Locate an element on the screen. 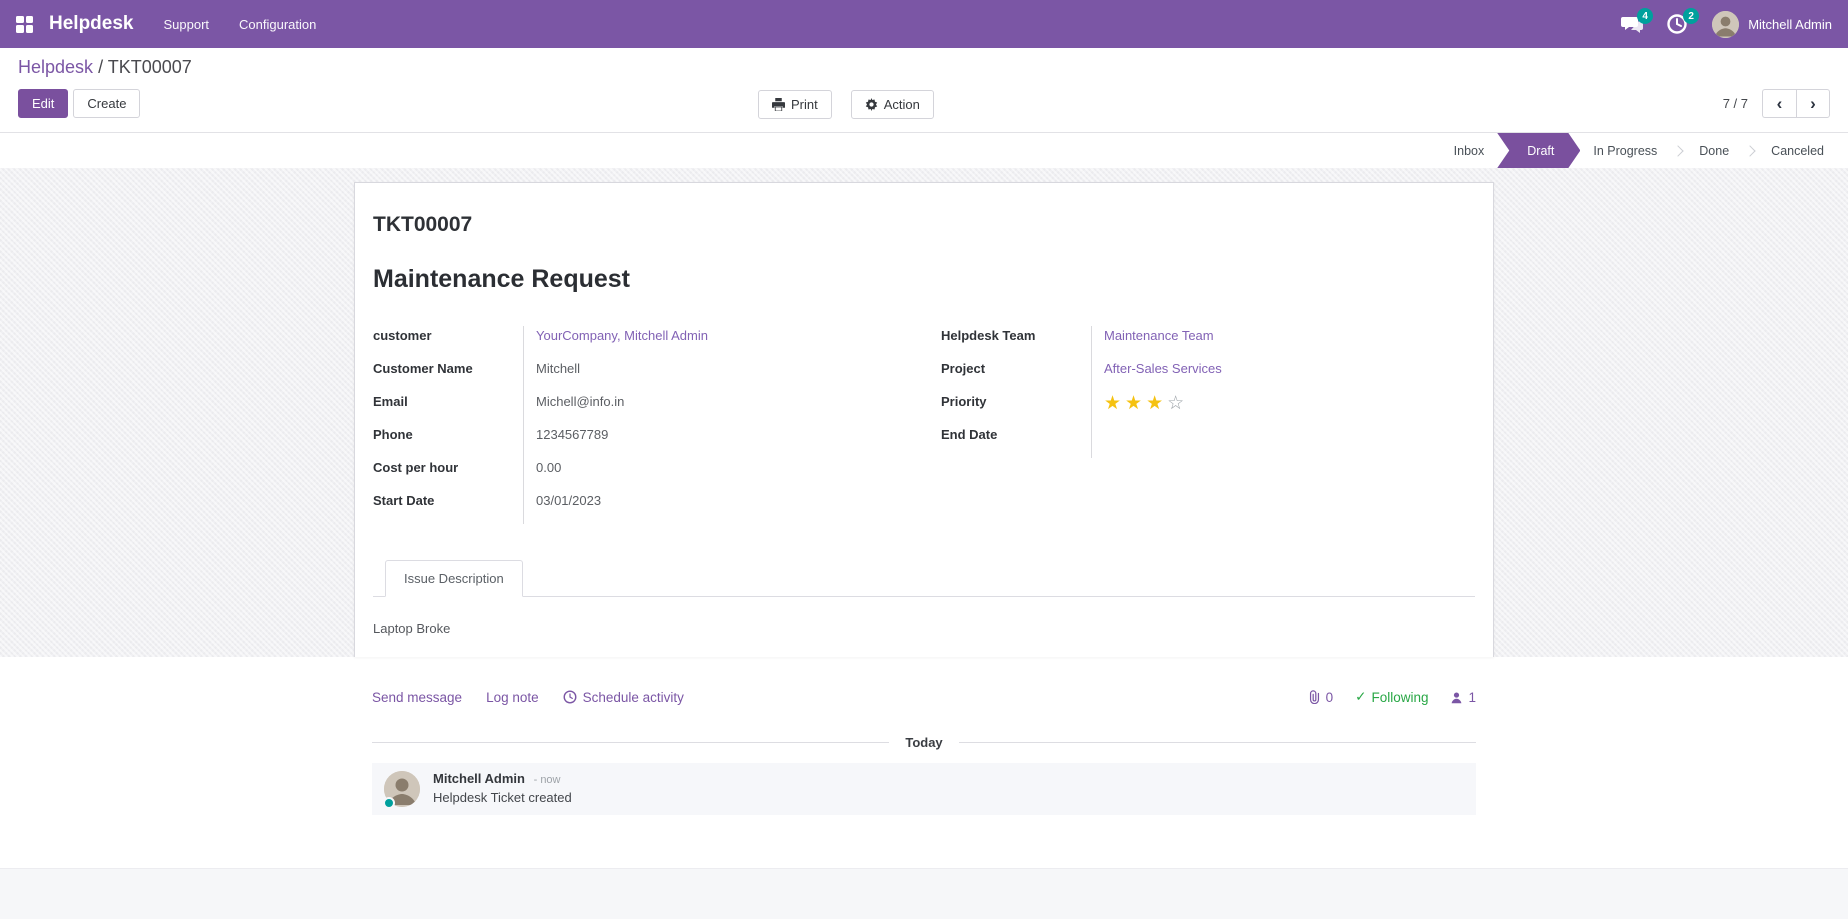 The image size is (1848, 919). messages-icon: 4 is located at coordinates (1637, 21).